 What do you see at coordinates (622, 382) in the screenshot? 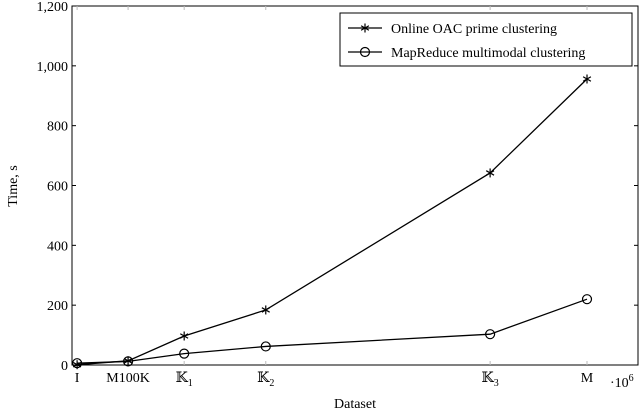
I see `x-multiplier: ·106` at bounding box center [622, 382].